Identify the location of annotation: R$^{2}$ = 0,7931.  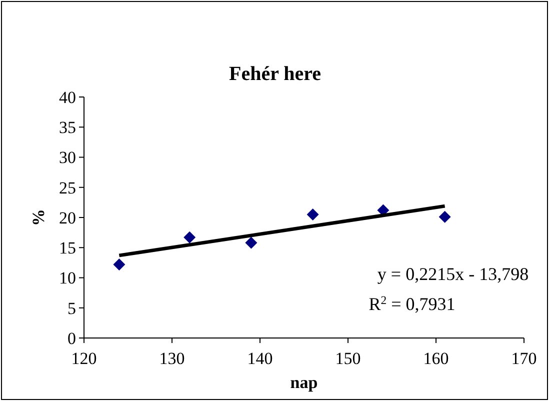
(412, 304).